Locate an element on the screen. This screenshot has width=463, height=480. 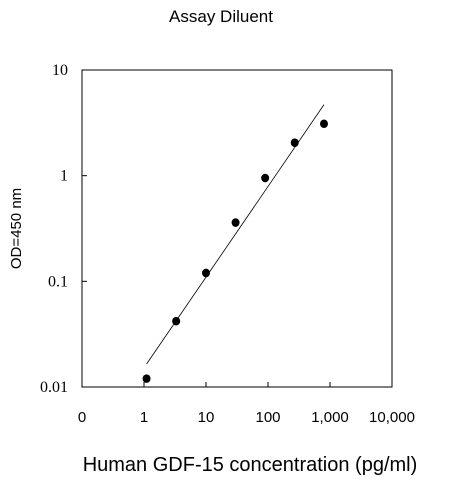
y-tick-label: 1 is located at coordinates (64, 176).